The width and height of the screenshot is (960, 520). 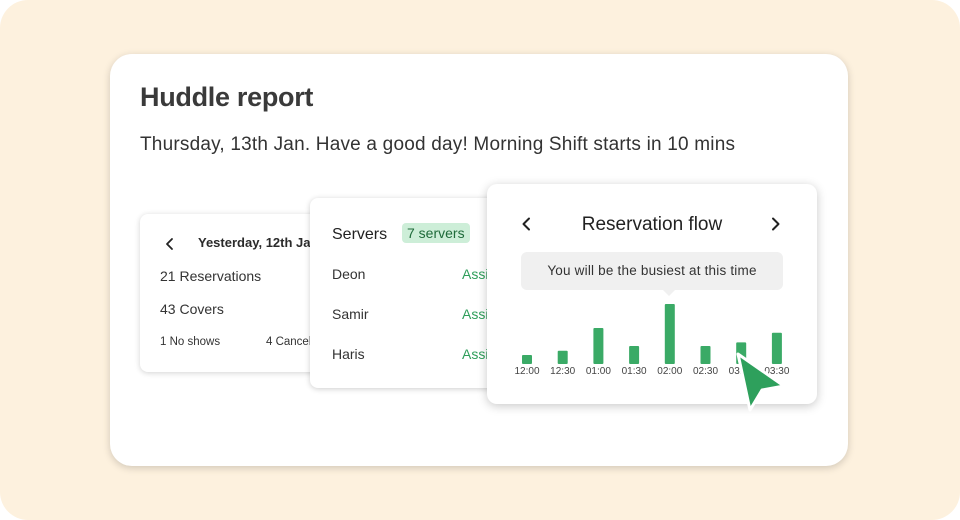 I want to click on server-name: Samir, so click(x=350, y=314).